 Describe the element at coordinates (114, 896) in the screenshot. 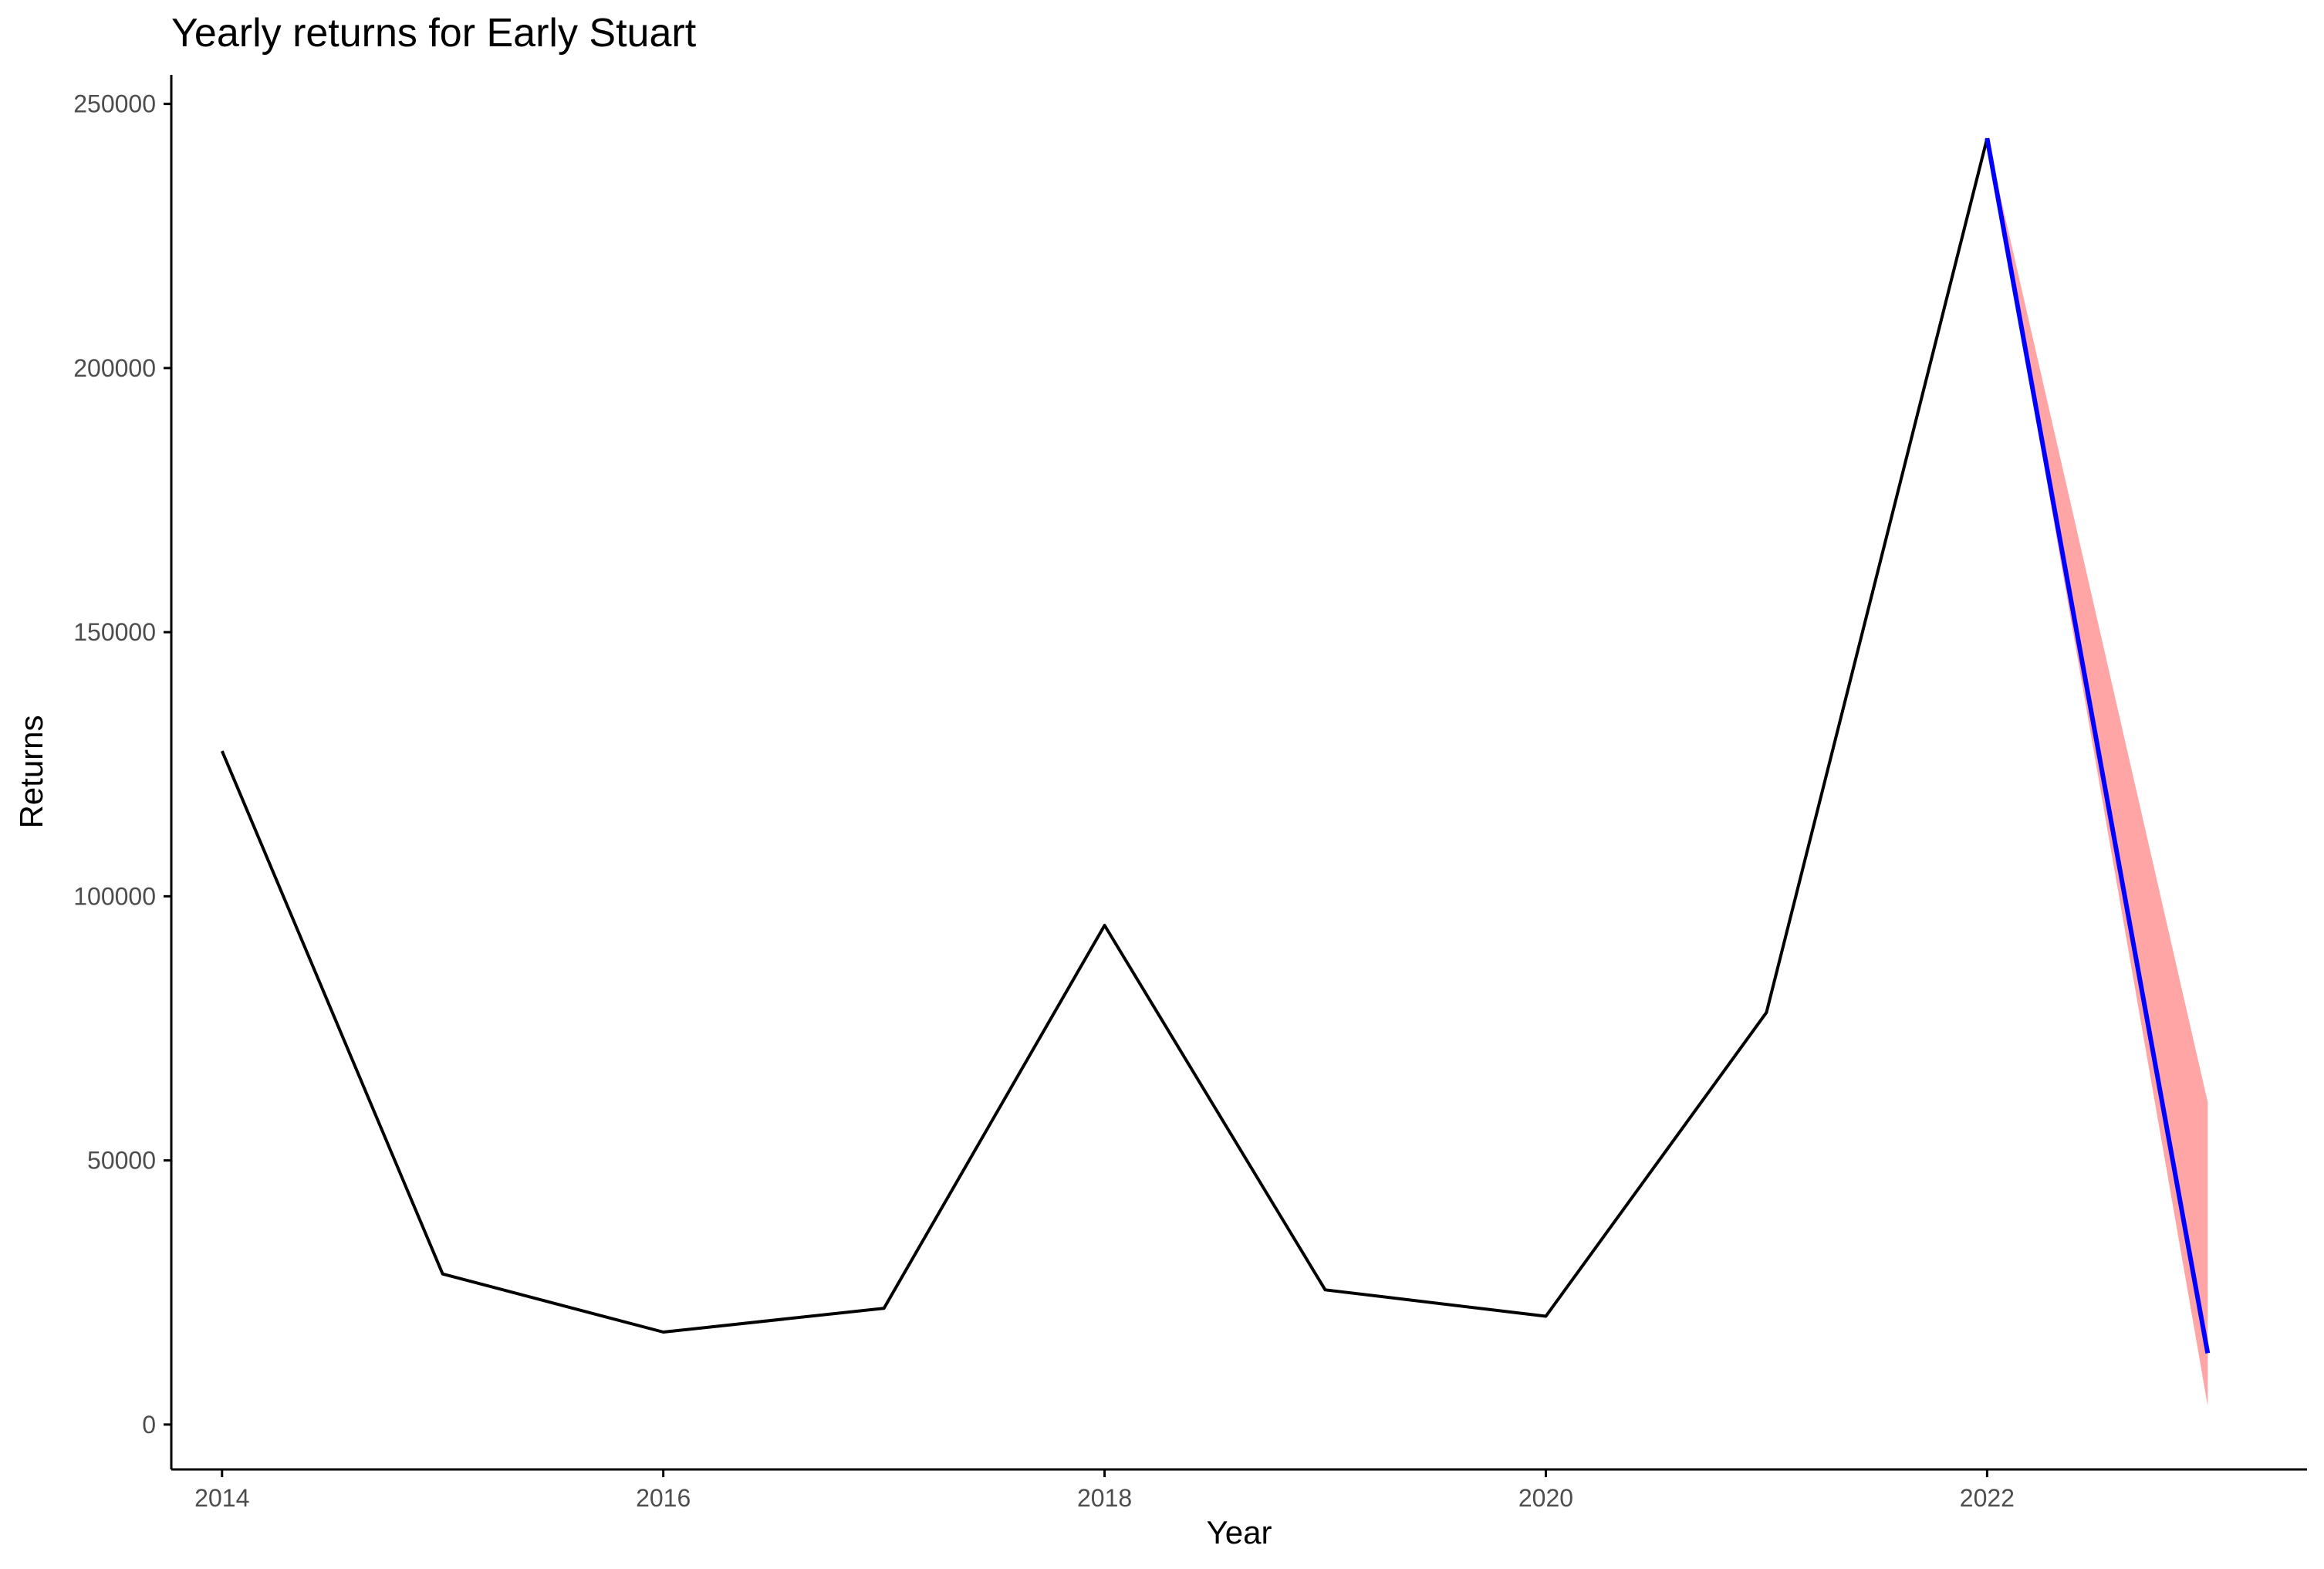

I see `y-tick-label: 100000` at that location.